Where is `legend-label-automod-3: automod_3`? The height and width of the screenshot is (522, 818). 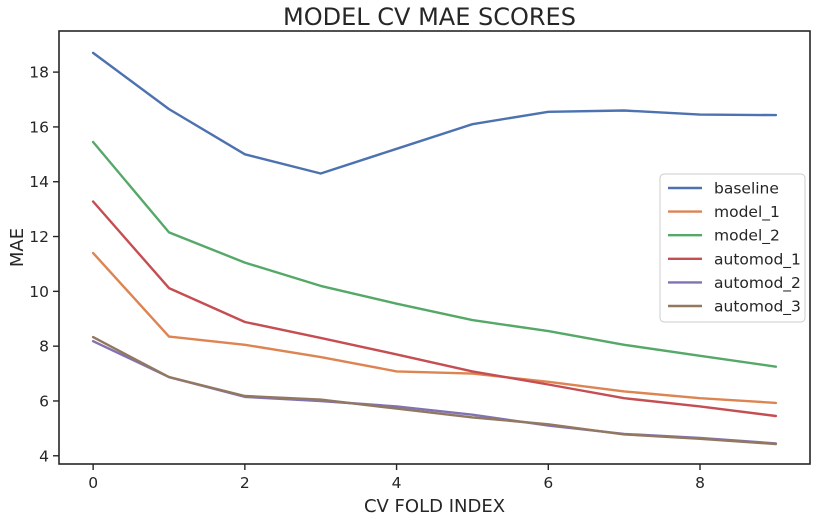 legend-label-automod-3: automod_3 is located at coordinates (757, 307).